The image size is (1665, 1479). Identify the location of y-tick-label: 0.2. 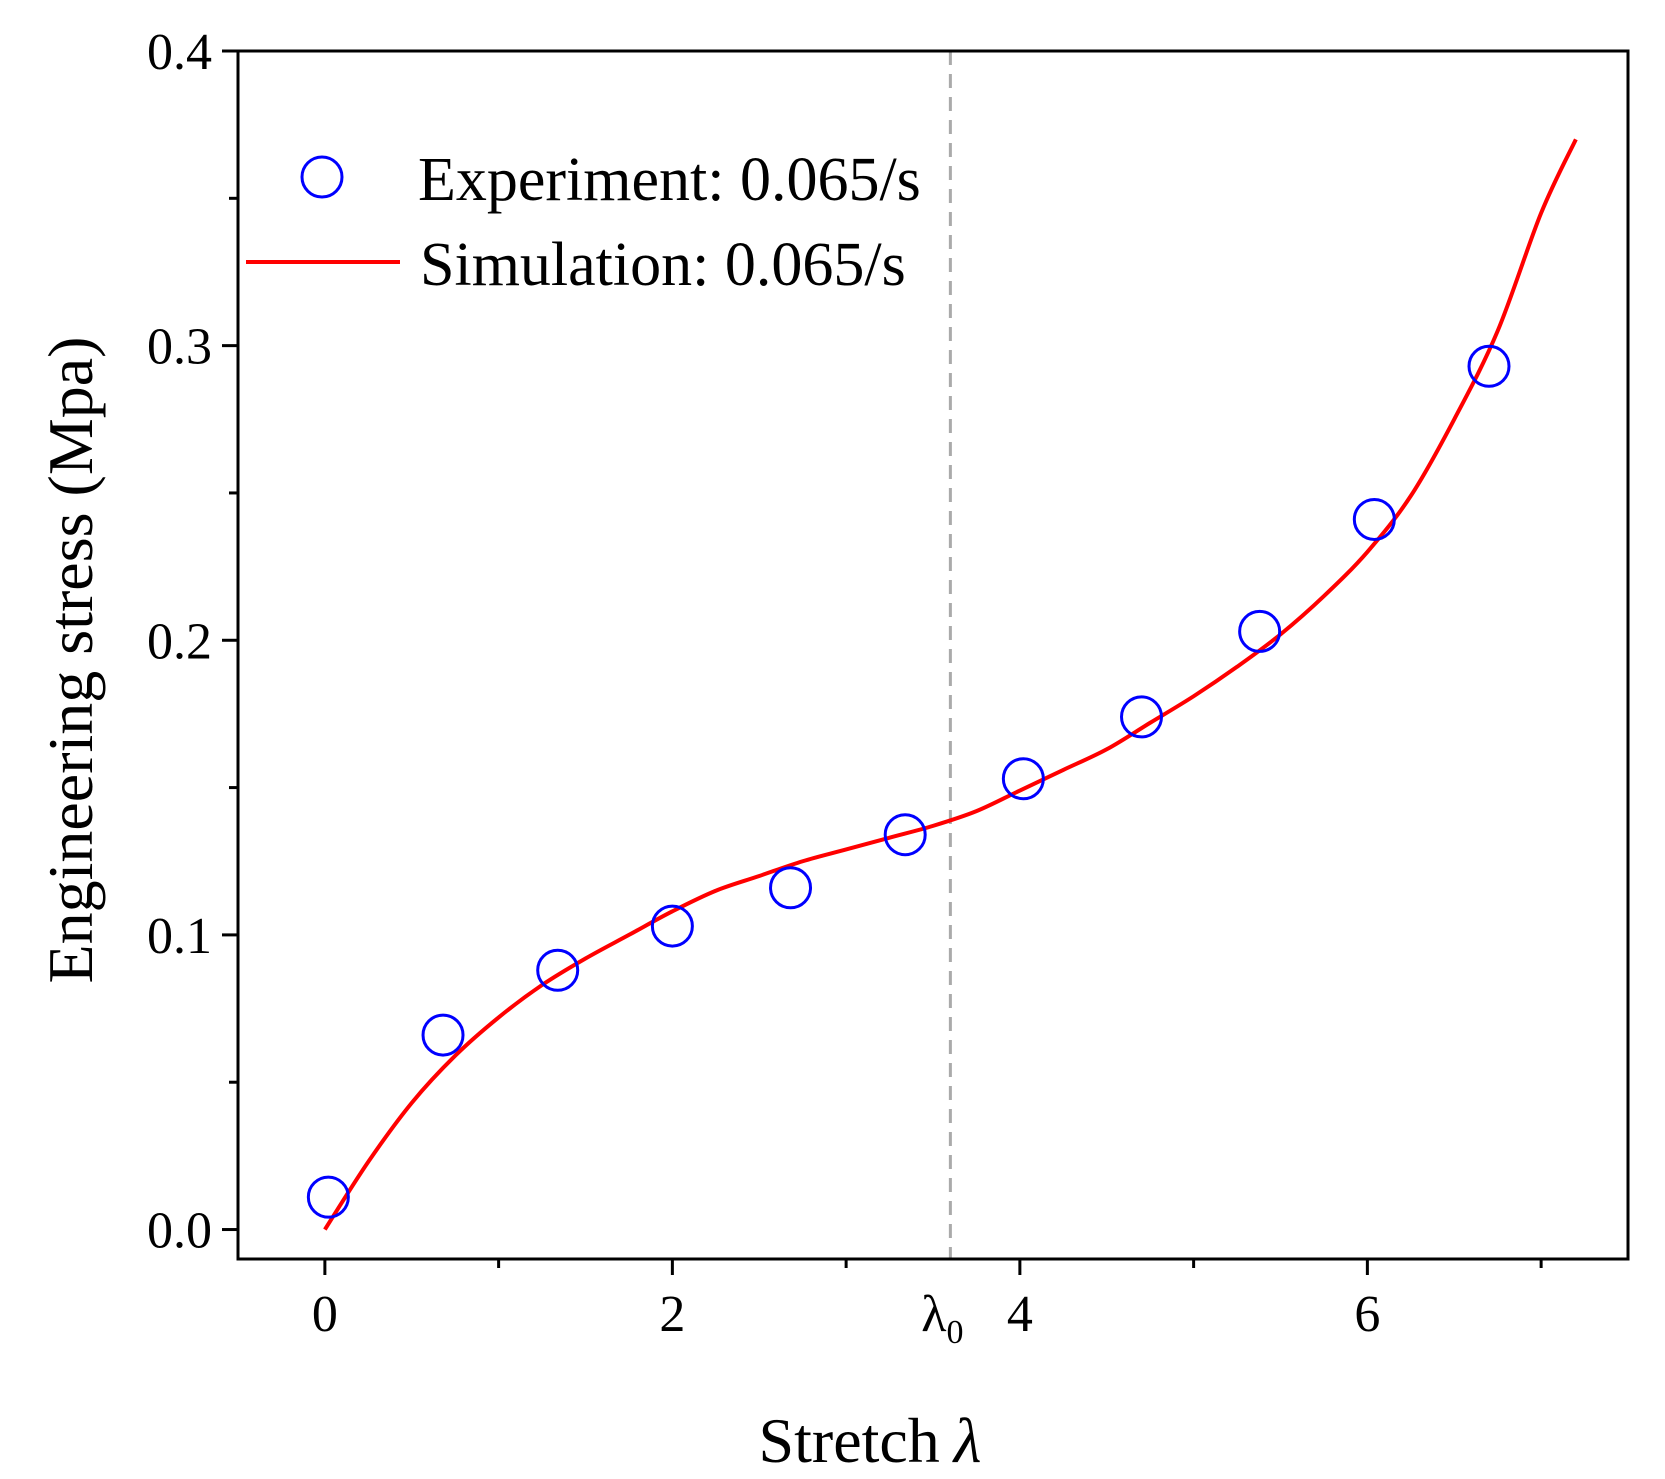
(179, 641).